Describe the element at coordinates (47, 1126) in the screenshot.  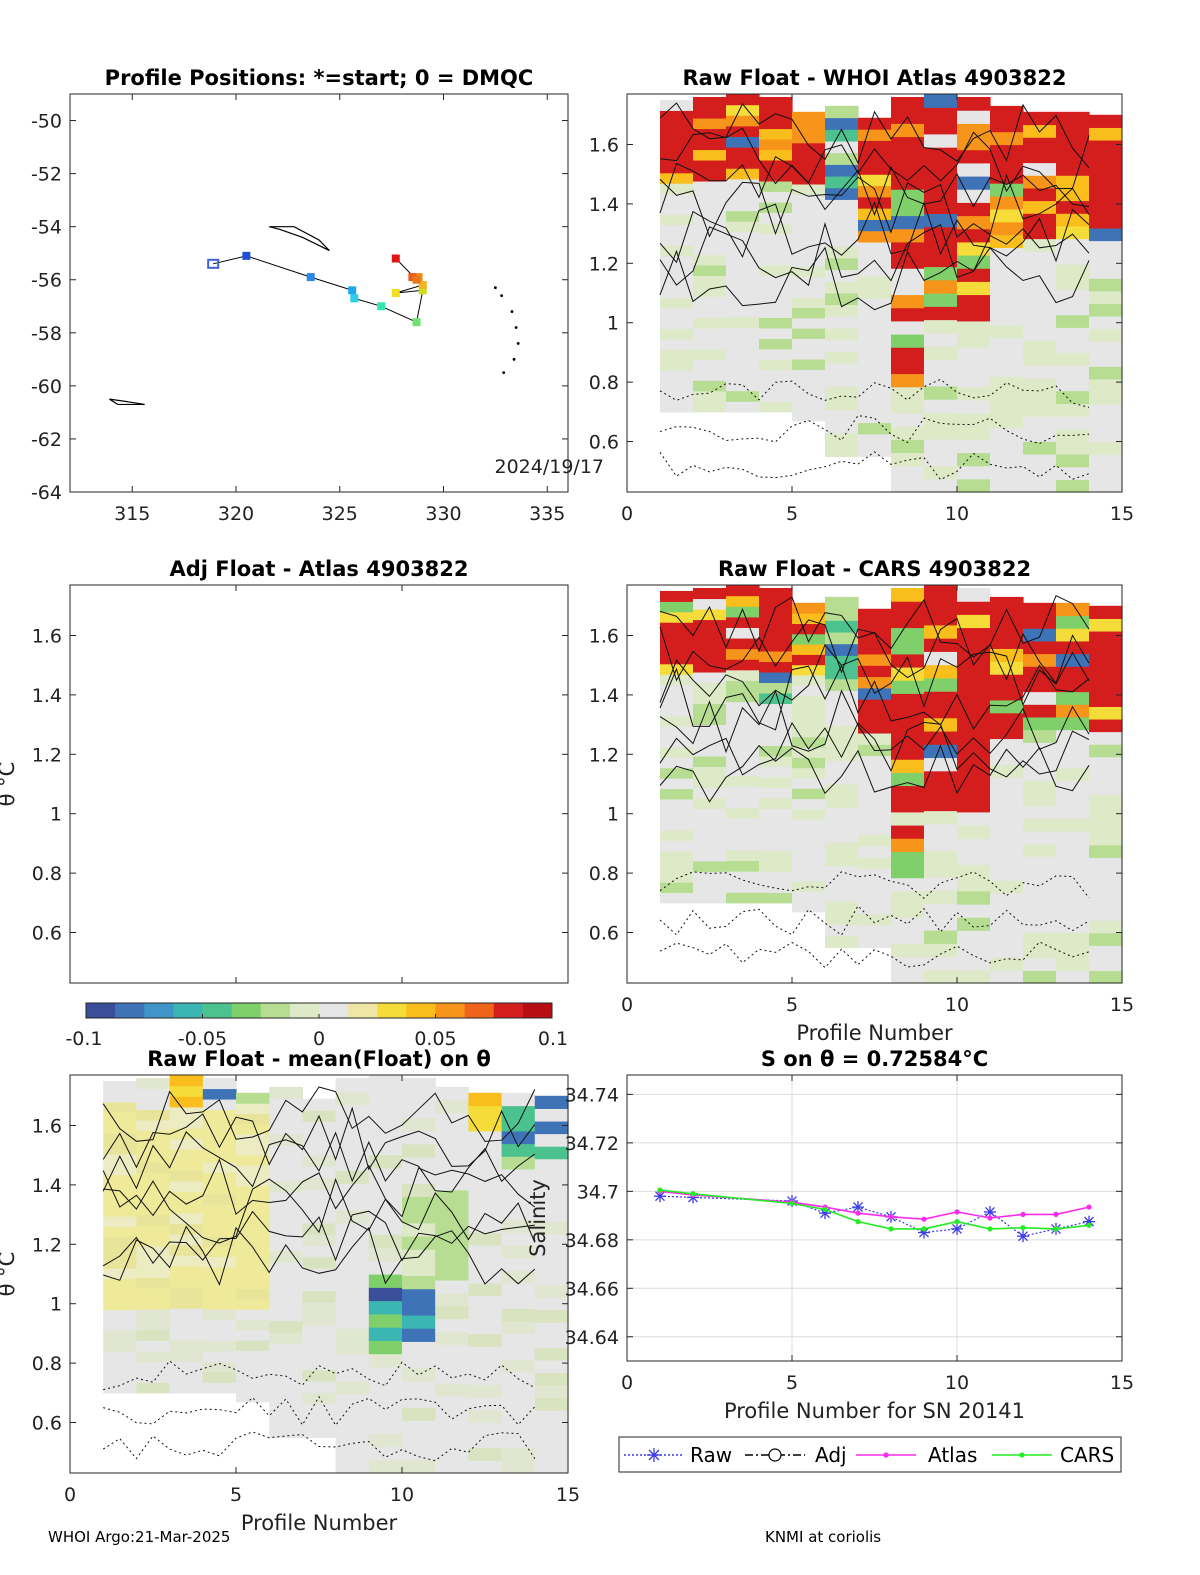
I see `y-tick-label: 1.6` at that location.